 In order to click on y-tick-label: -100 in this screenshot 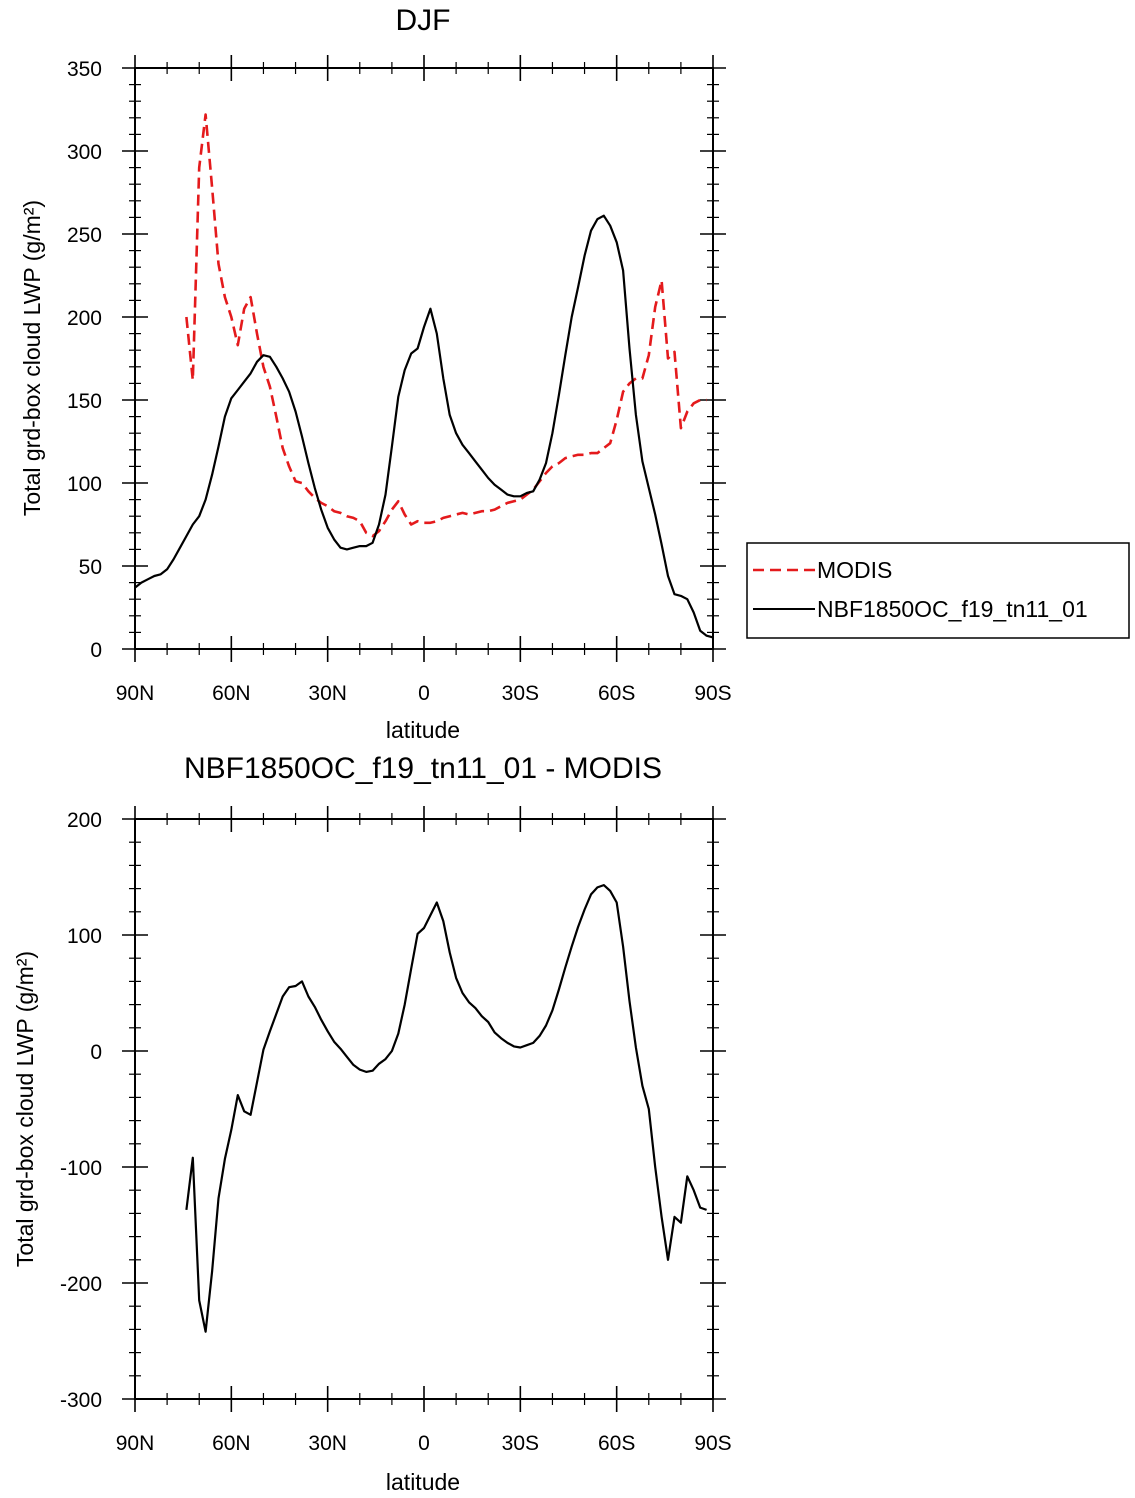, I will do `click(81, 1168)`.